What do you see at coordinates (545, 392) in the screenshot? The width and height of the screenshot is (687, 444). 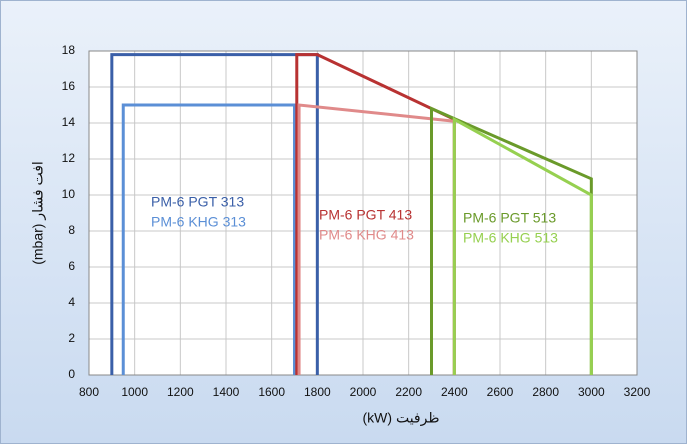 I see `x-tick-label: 2800` at bounding box center [545, 392].